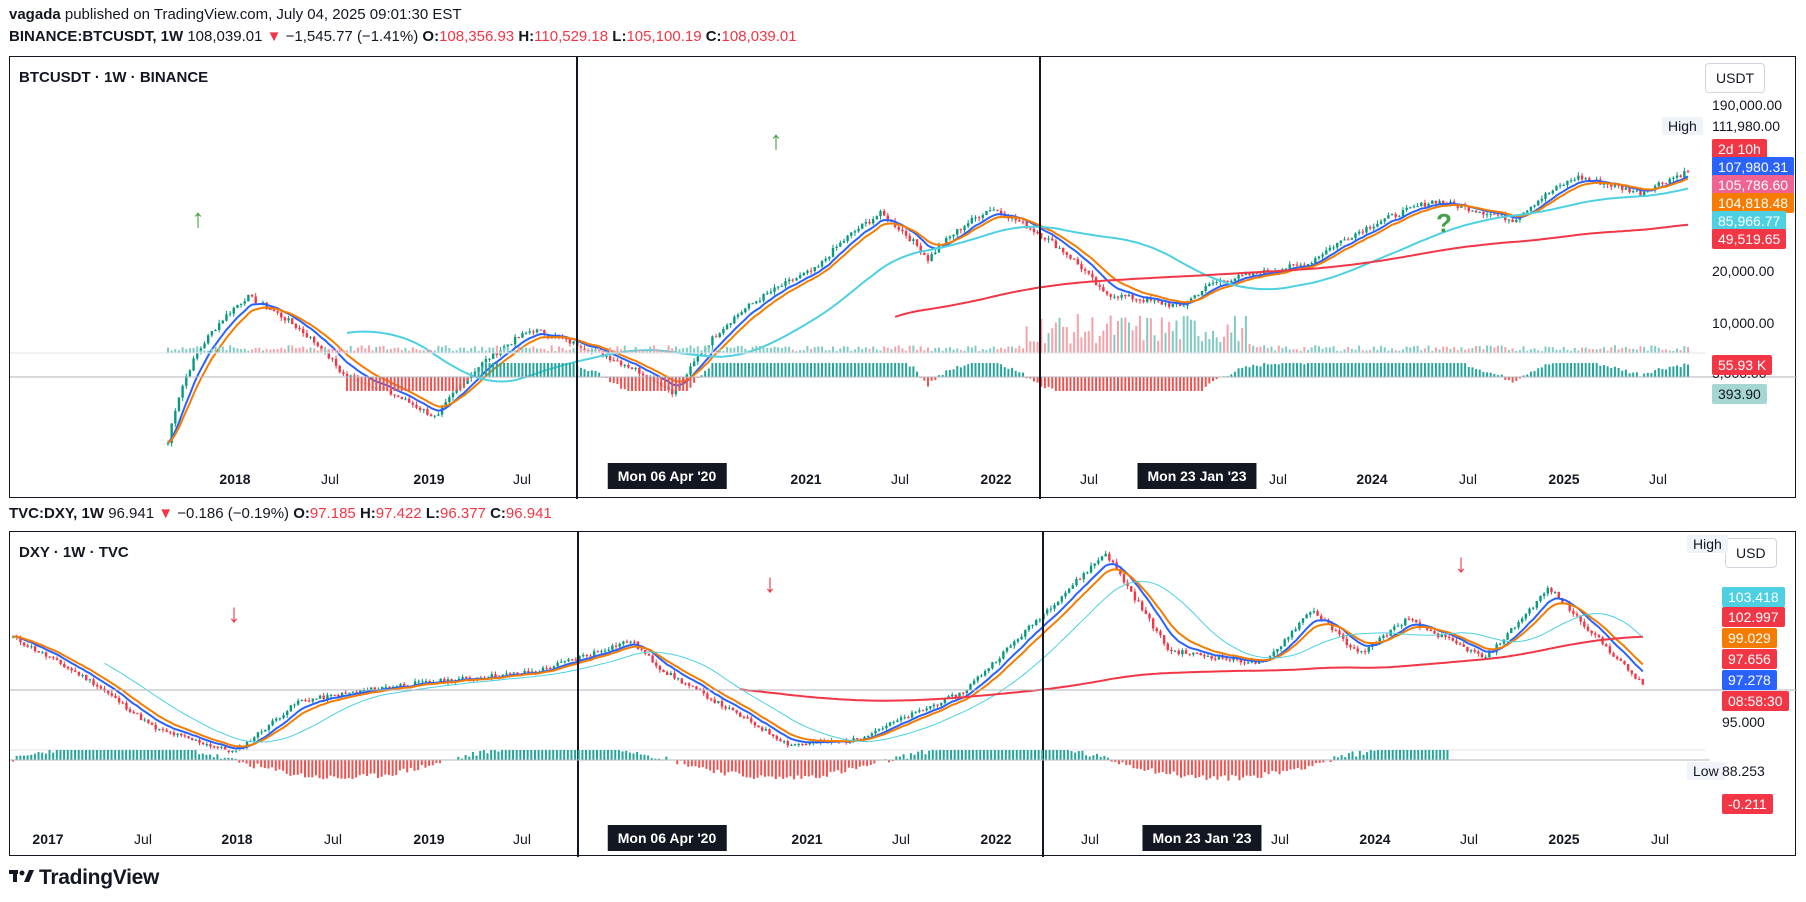  What do you see at coordinates (84, 878) in the screenshot?
I see `tradingview-logo: TradingView` at bounding box center [84, 878].